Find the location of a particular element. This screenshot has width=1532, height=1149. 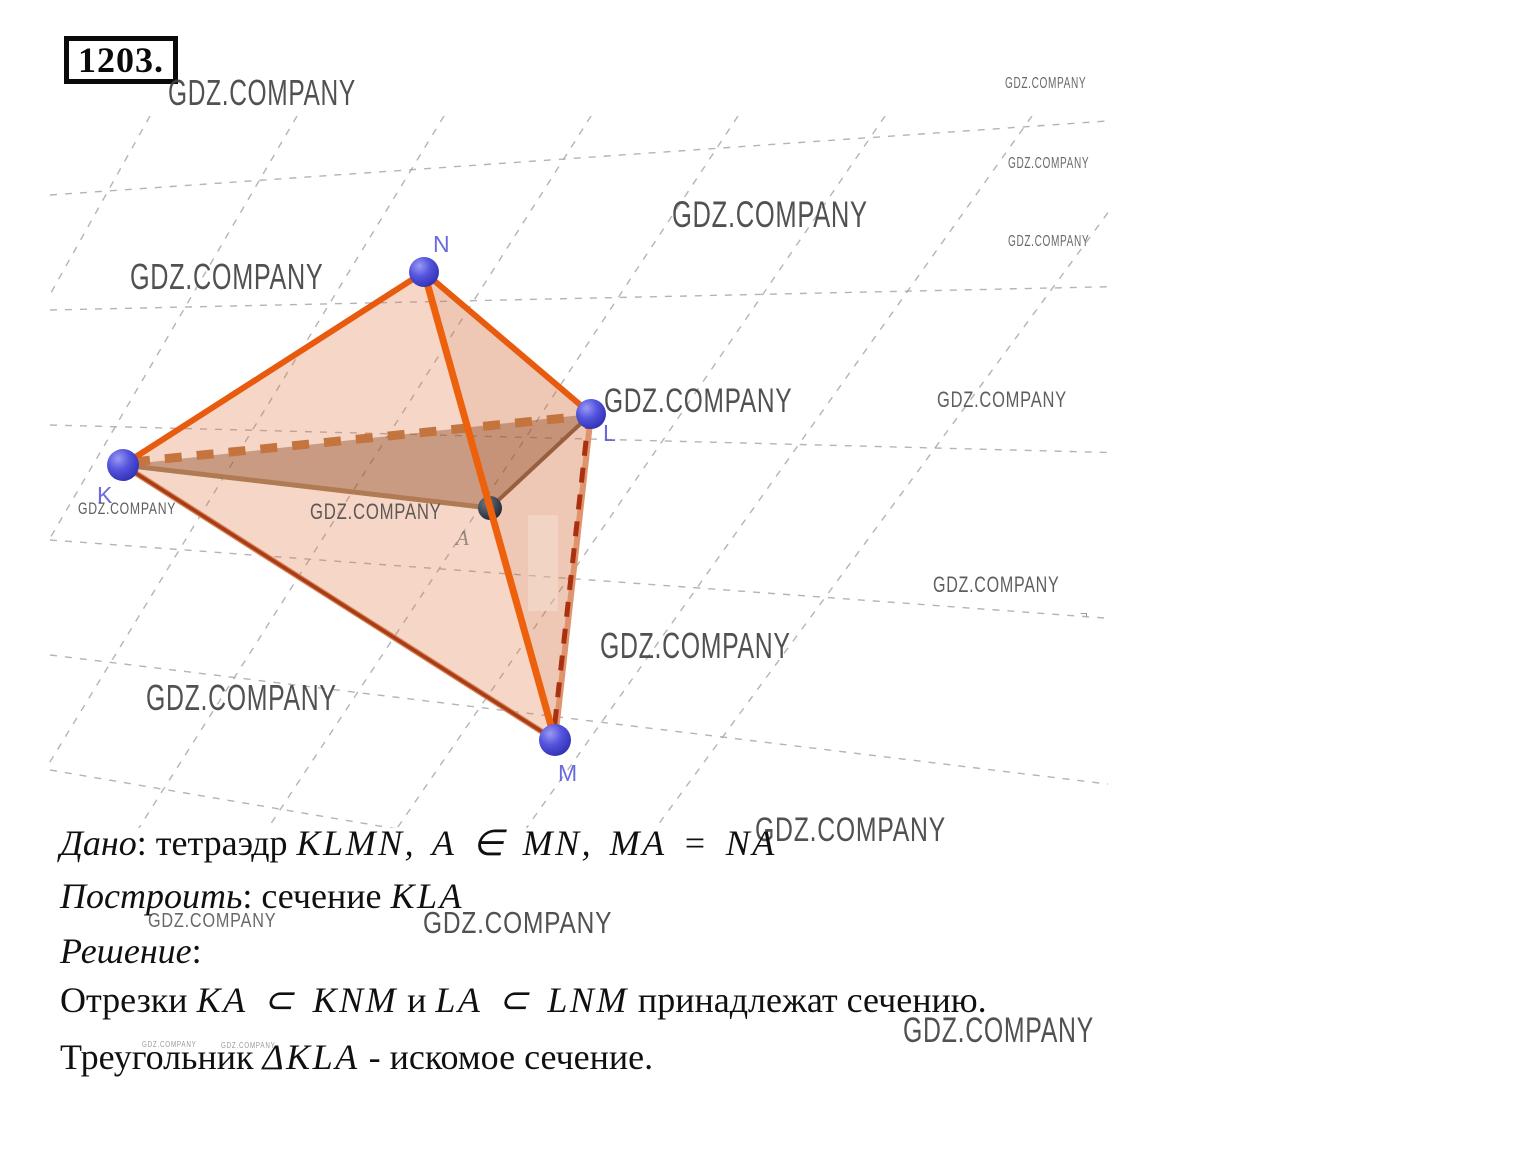

solution-text-segment: : сечение is located at coordinates (316, 896).